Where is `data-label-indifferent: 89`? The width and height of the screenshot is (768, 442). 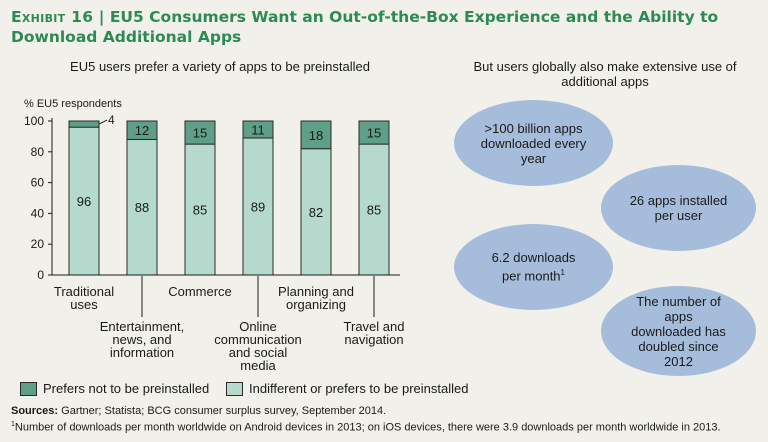
data-label-indifferent: 89 is located at coordinates (258, 206).